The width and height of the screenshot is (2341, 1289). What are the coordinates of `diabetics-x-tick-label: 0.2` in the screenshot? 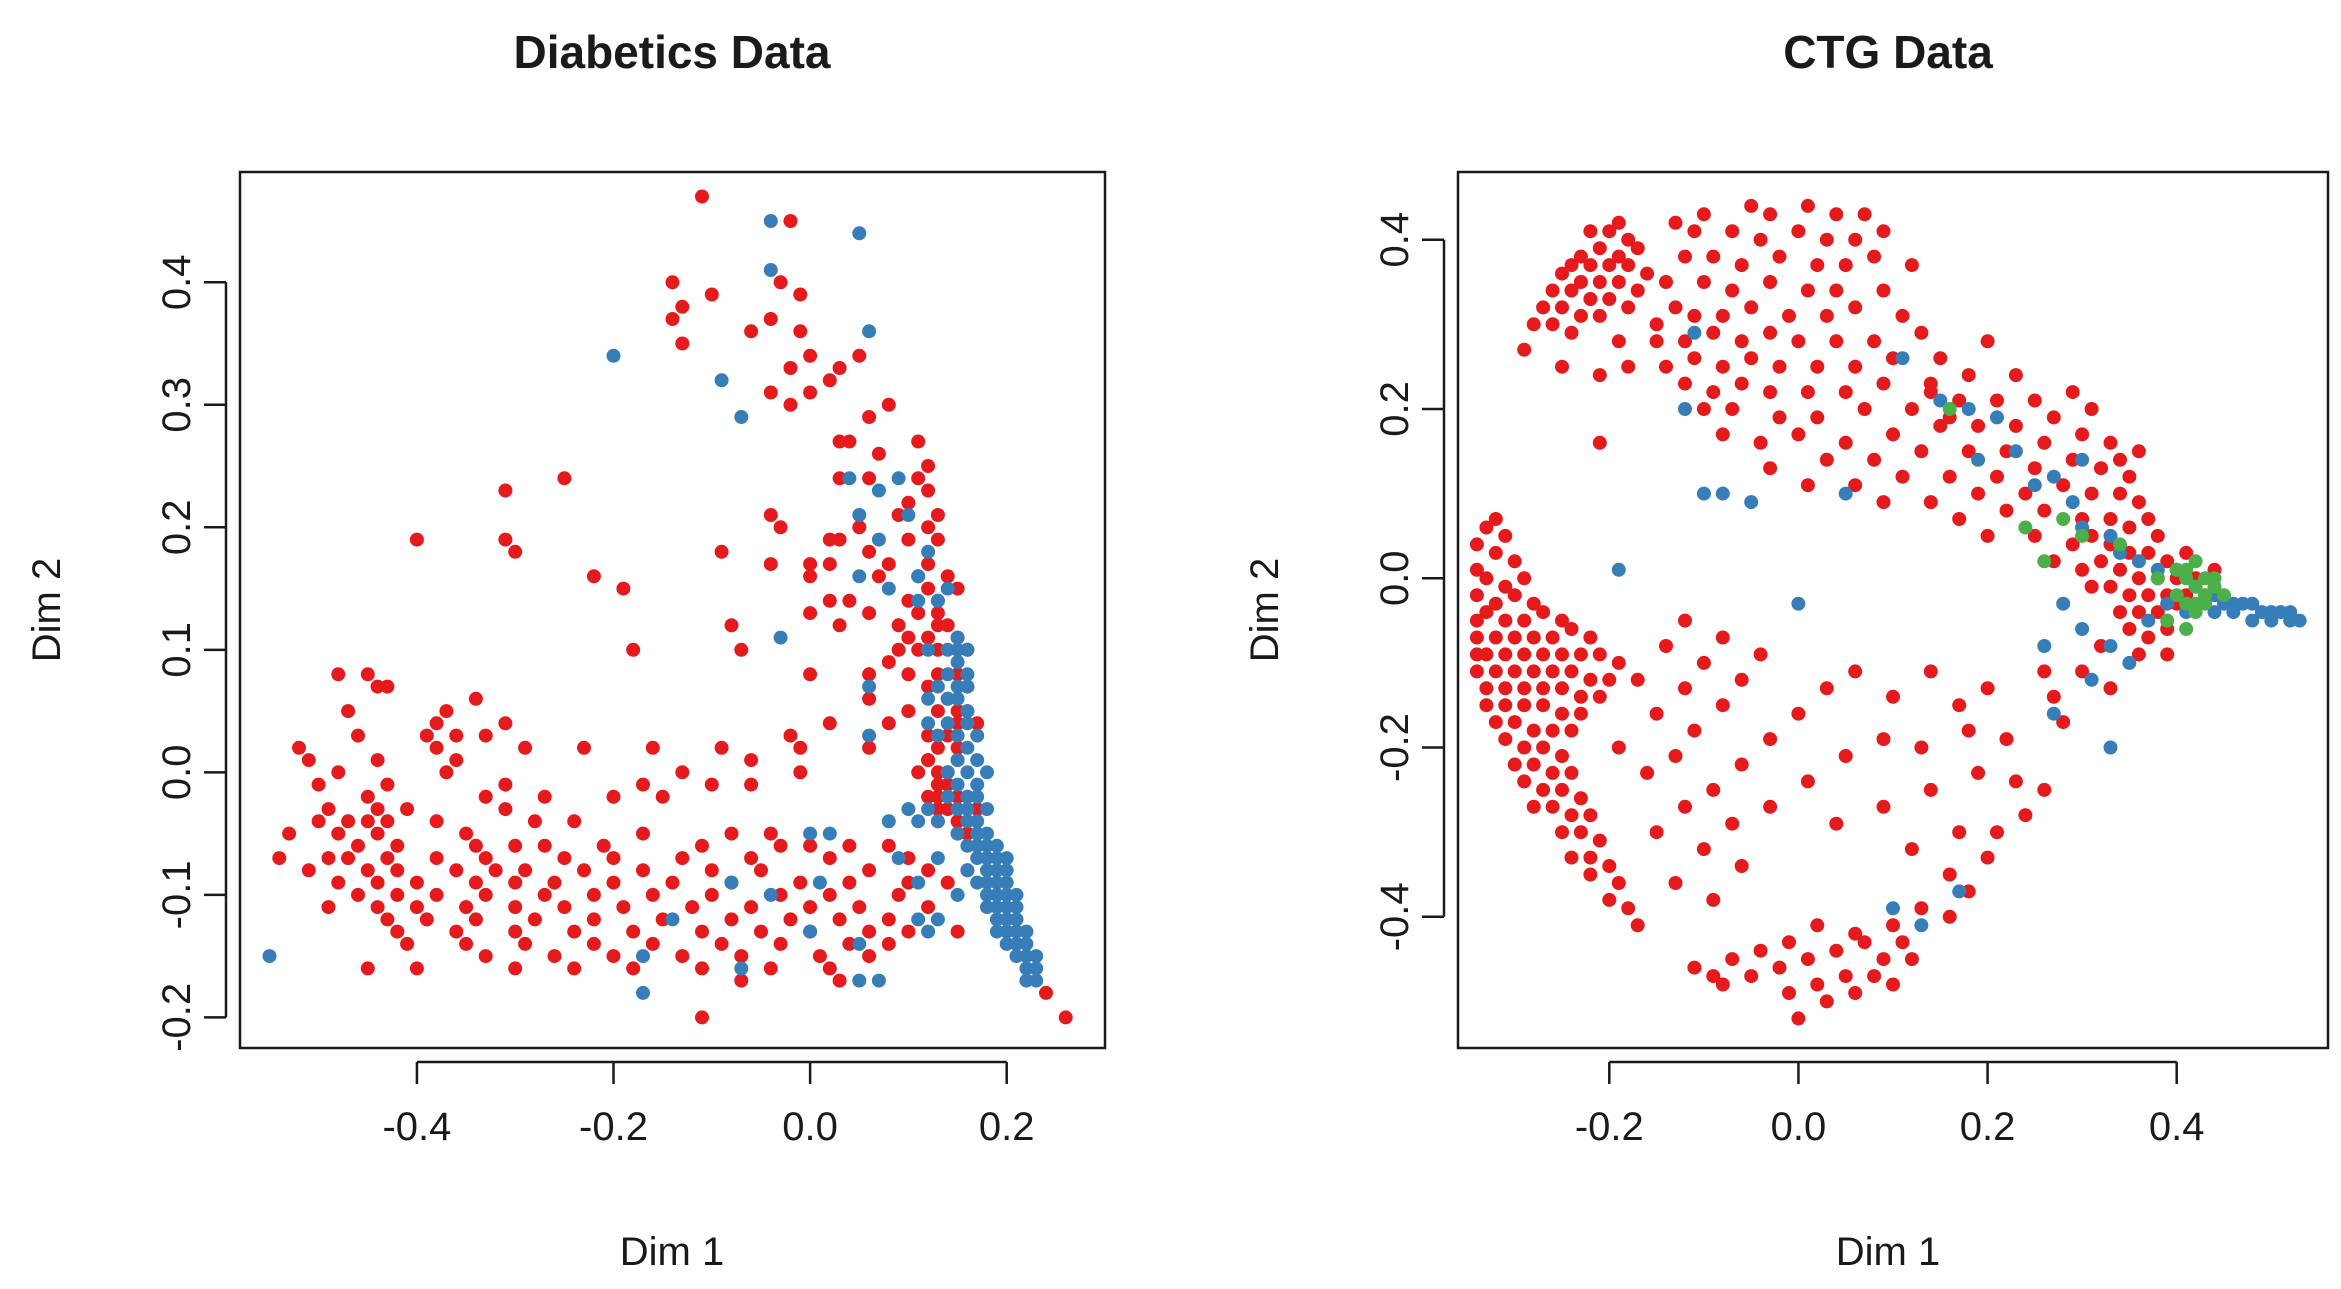 It's located at (1007, 1127).